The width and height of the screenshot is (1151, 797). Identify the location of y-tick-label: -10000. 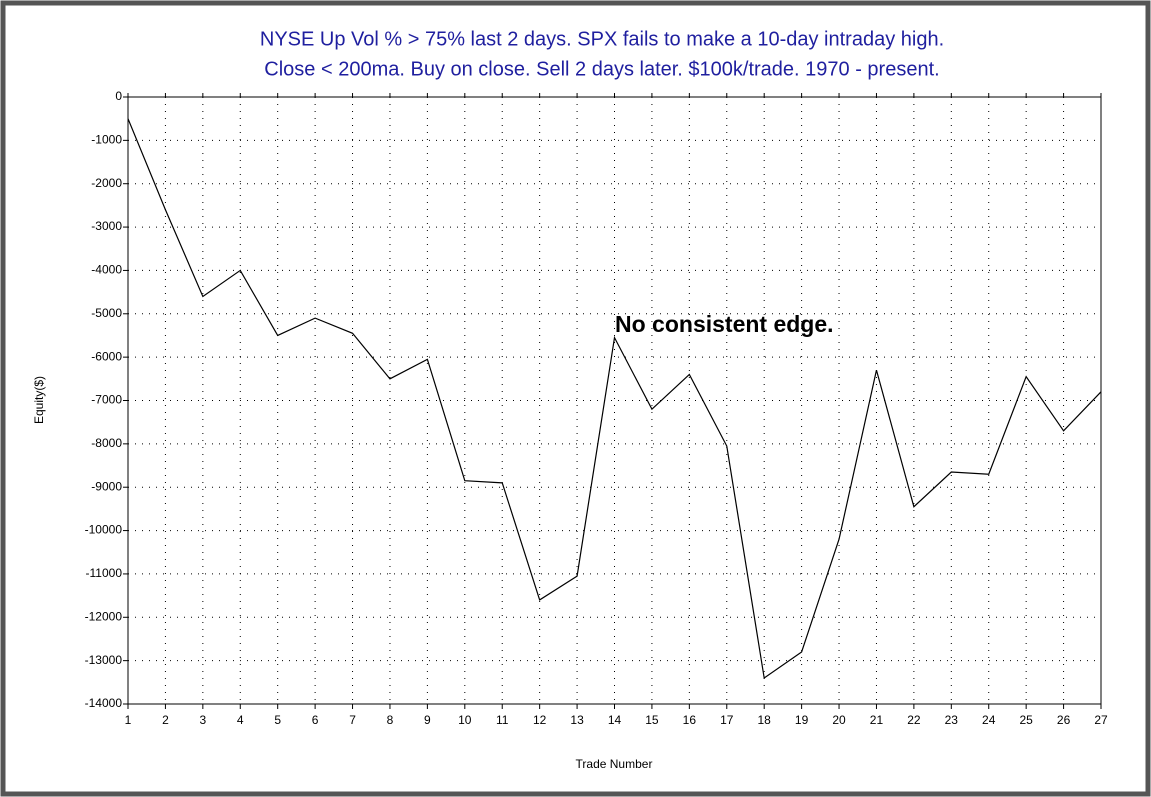
(104, 530).